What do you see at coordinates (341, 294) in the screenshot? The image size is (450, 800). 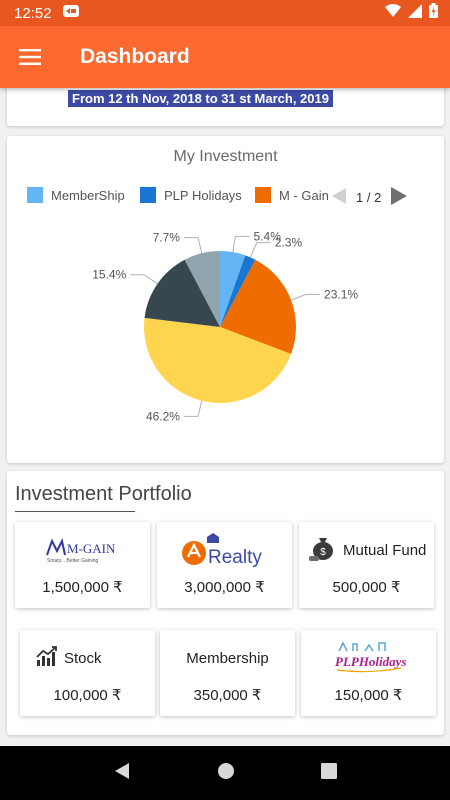 I see `pie-slice-label: 23.1%` at bounding box center [341, 294].